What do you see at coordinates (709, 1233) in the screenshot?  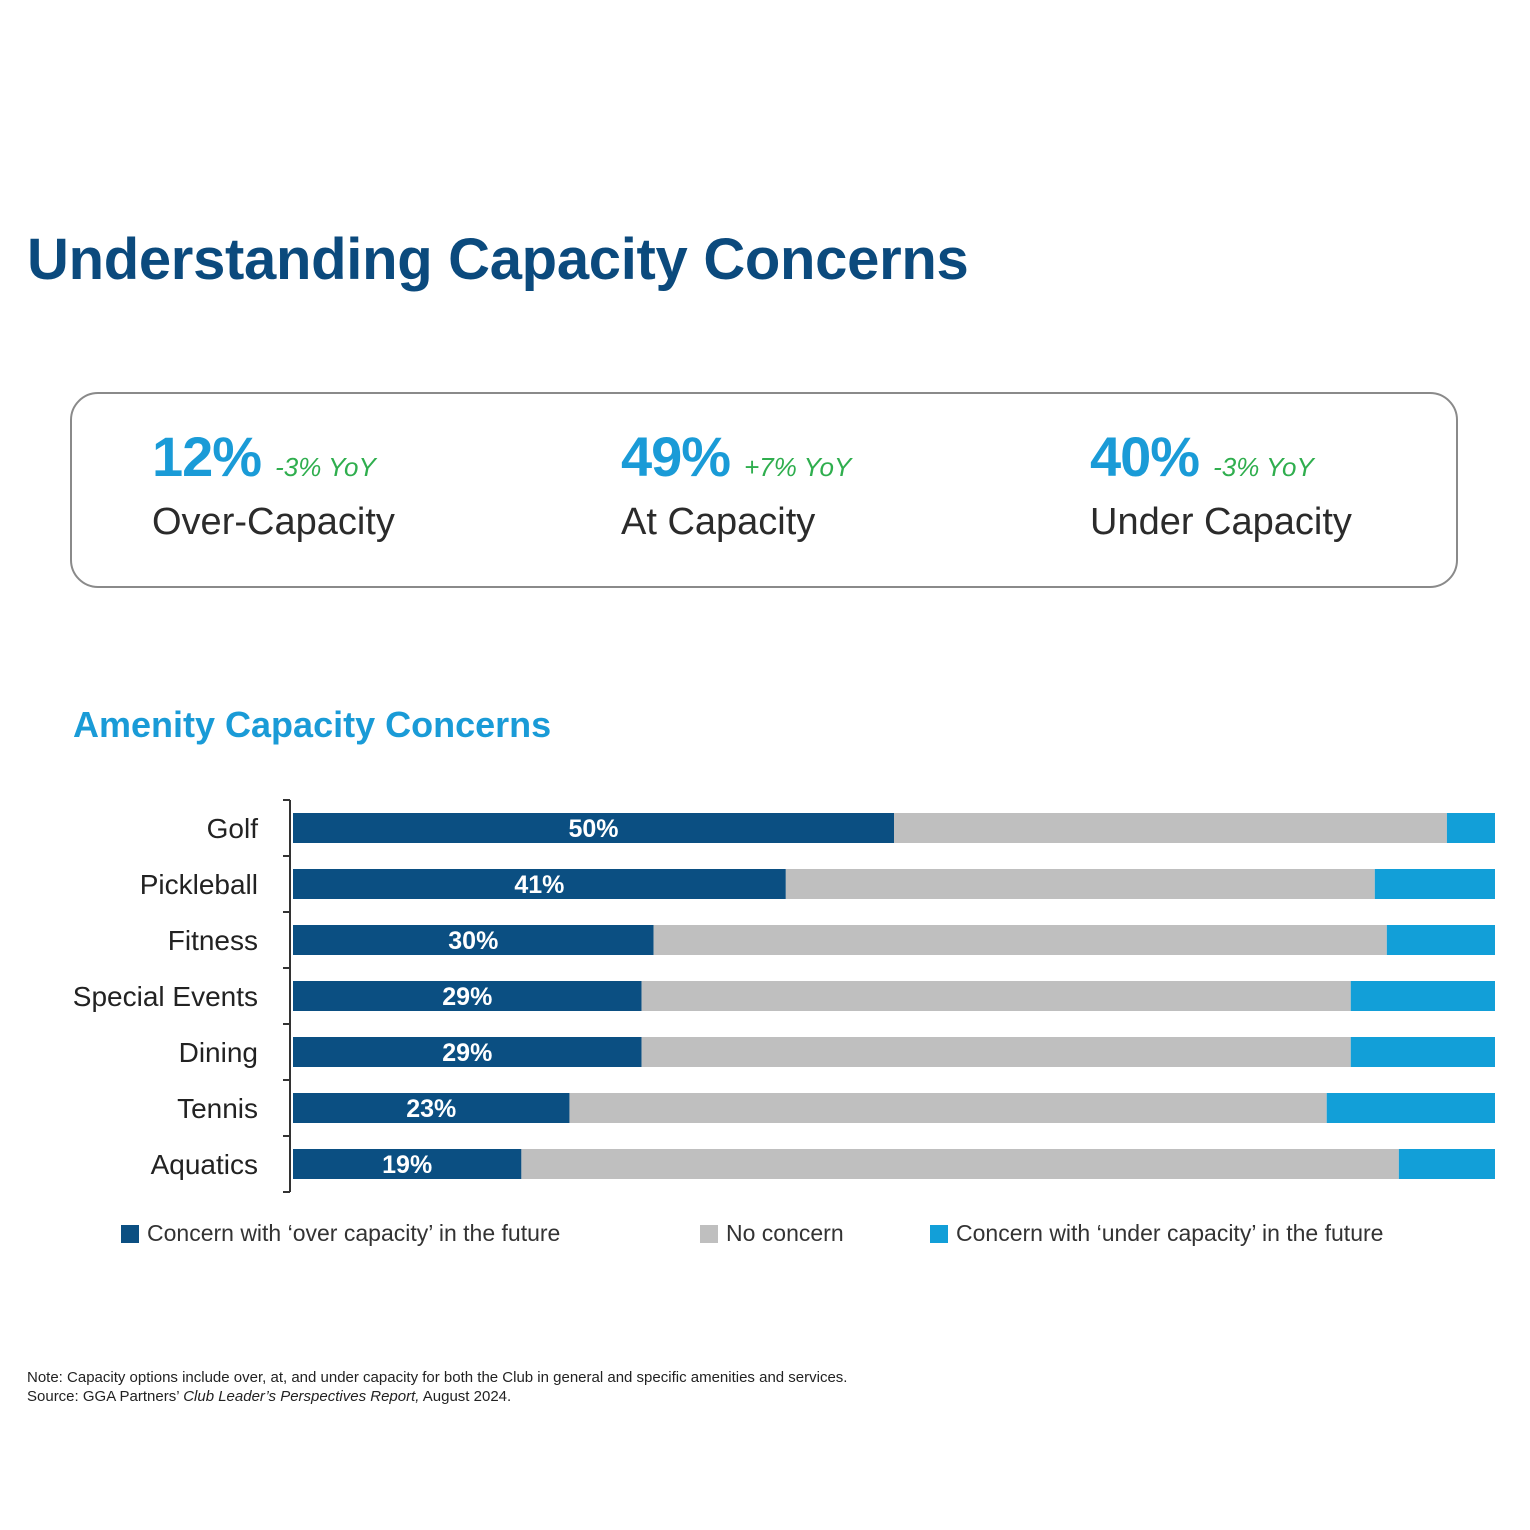 I see `legend-swatch-none` at bounding box center [709, 1233].